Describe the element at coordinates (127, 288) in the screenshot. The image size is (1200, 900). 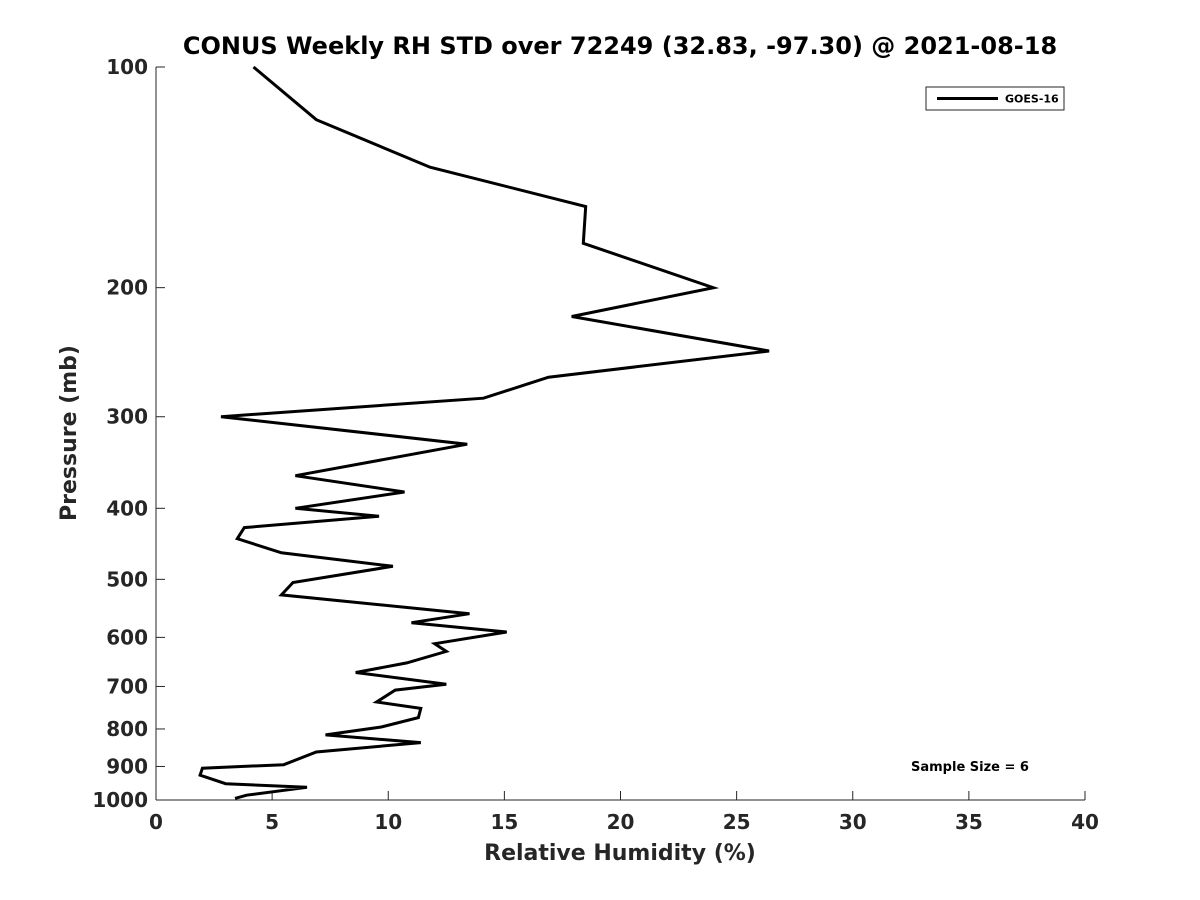
I see `y-tick-label: 200` at that location.